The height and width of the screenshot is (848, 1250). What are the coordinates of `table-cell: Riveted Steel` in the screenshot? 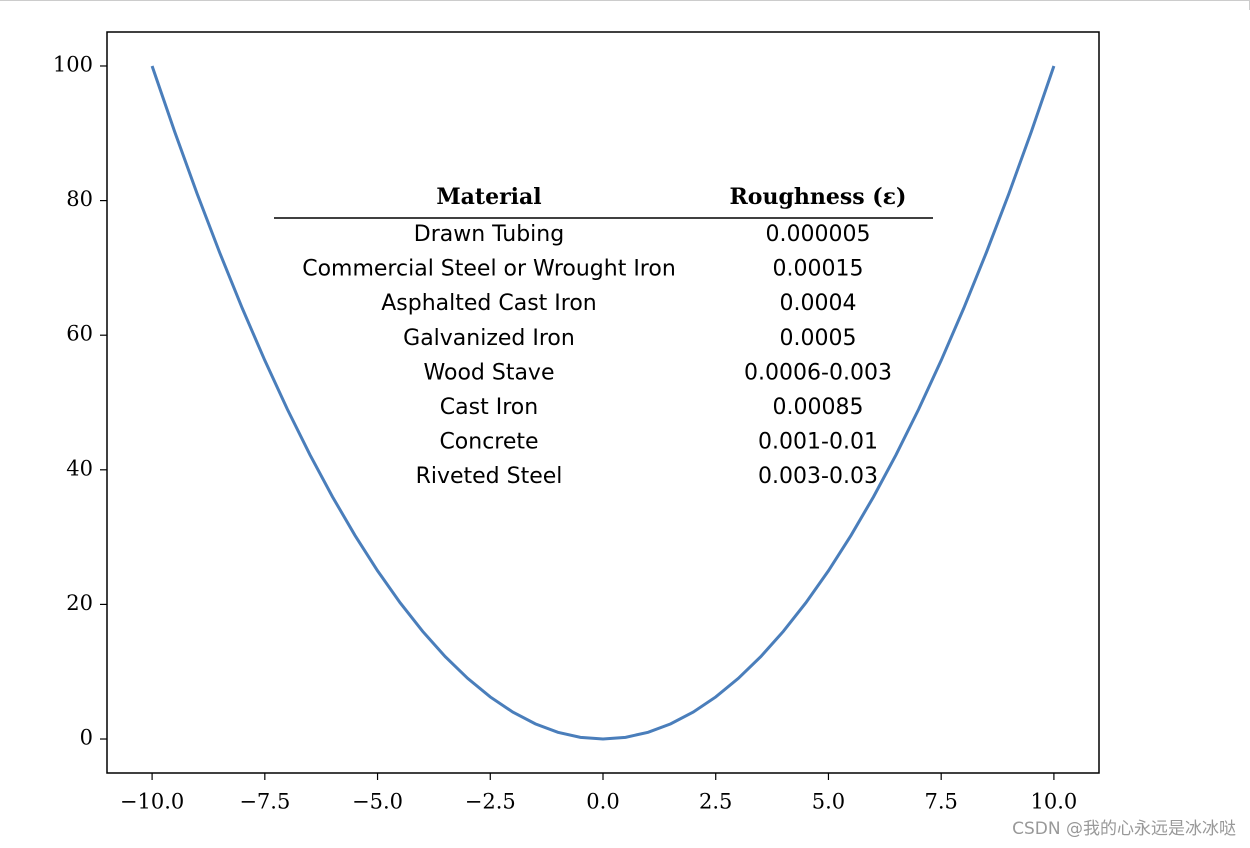 It's located at (489, 476).